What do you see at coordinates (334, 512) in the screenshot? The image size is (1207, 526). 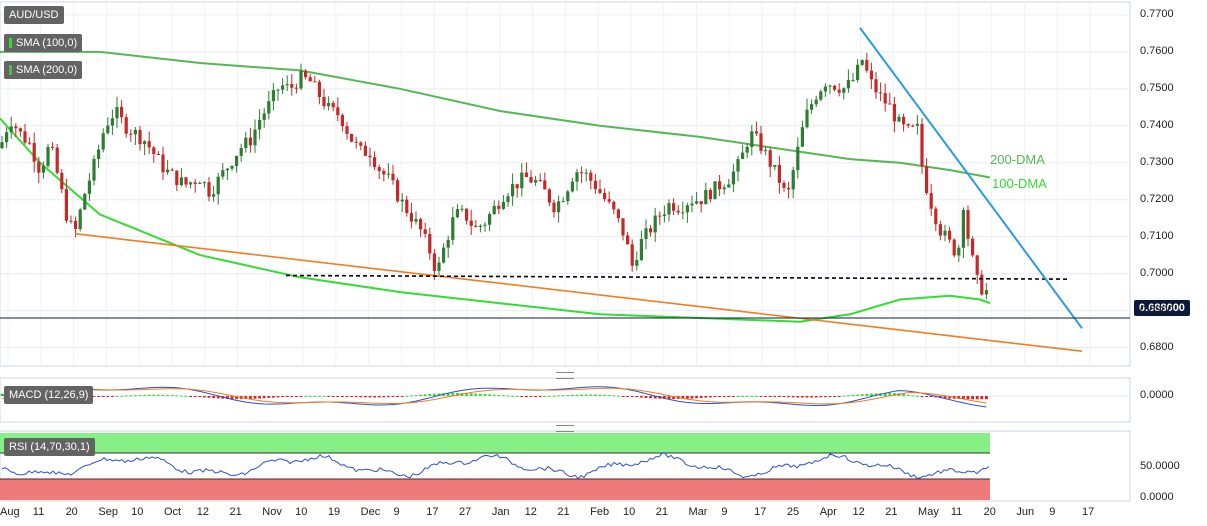 I see `x-axis-tick-label: 19` at bounding box center [334, 512].